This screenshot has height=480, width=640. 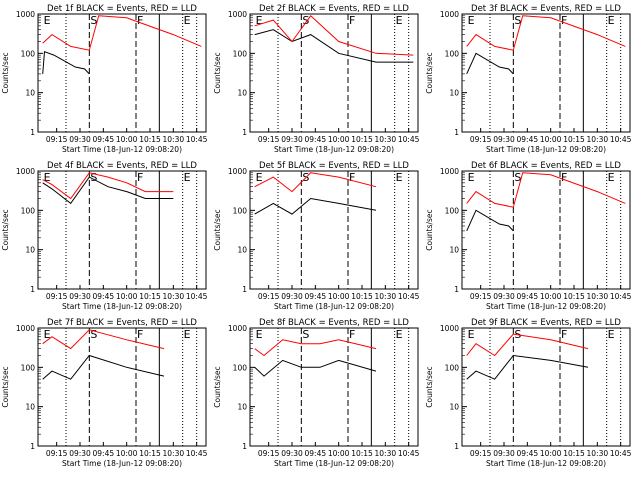 I want to click on chart-title: Det 5f BLACK = Events, RED = LLD, so click(x=334, y=166).